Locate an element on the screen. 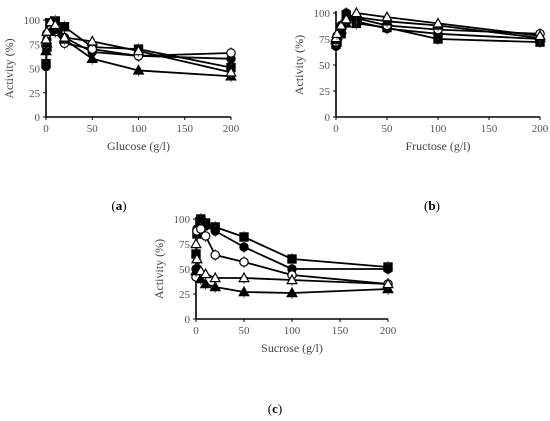 The image size is (550, 421). panel-label-a: (a) is located at coordinates (118, 205).